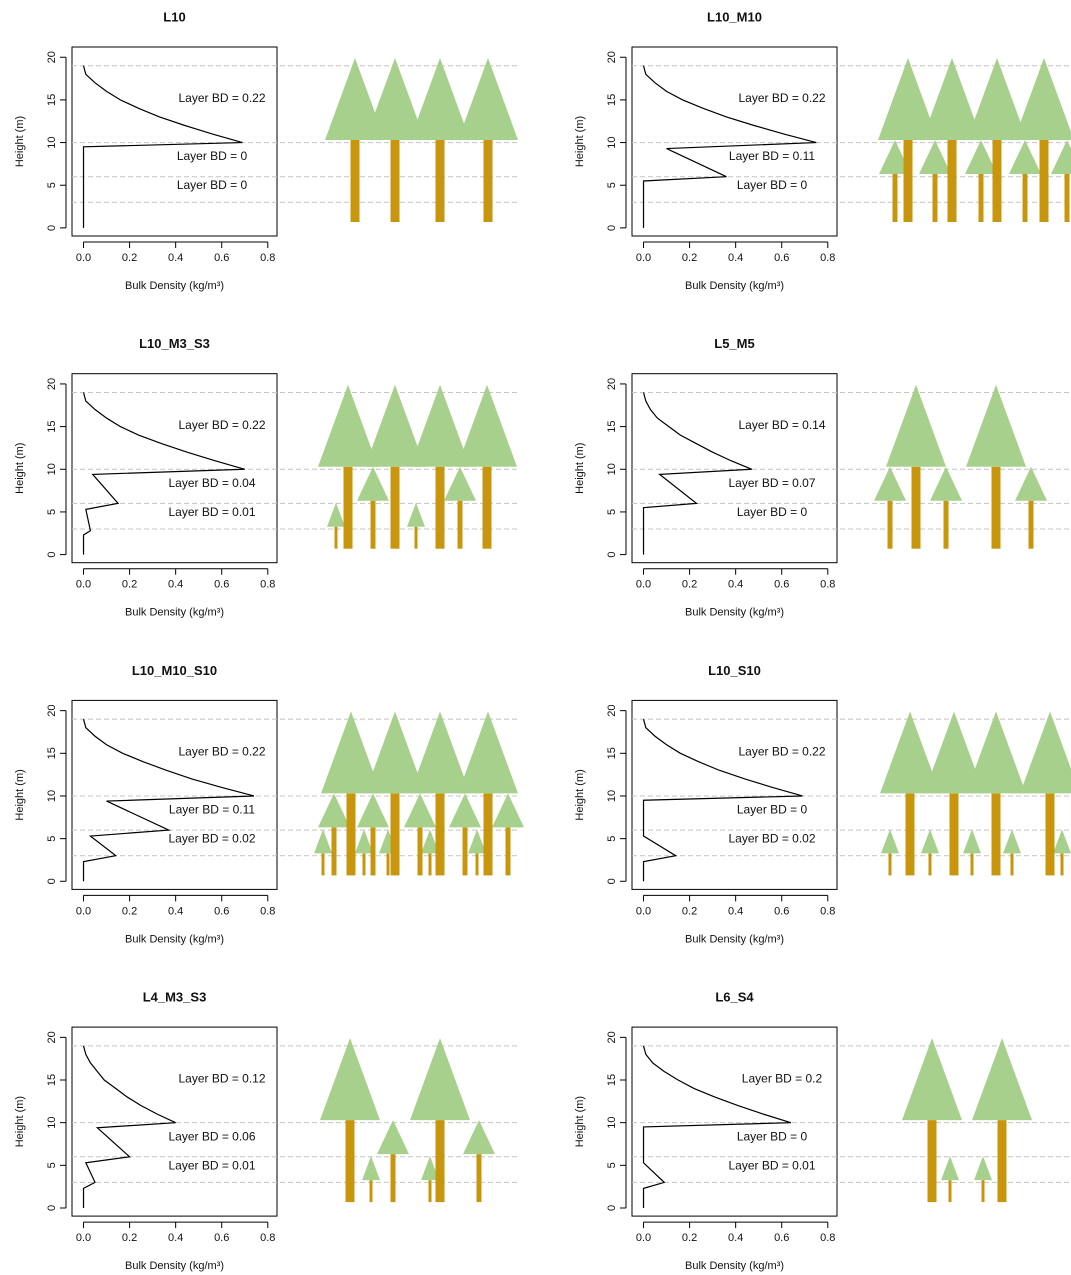 Image resolution: width=1071 pixels, height=1275 pixels. I want to click on chart-title: L10_M10_S10, so click(174, 670).